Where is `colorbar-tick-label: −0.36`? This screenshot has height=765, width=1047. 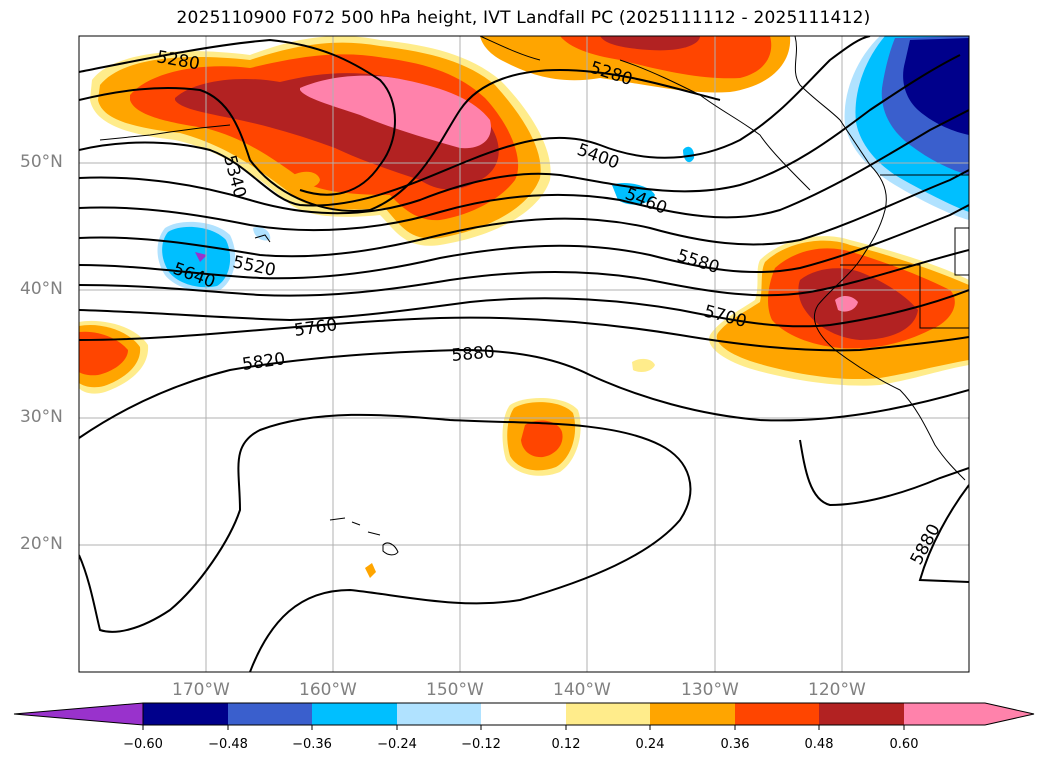
colorbar-tick-label: −0.36 is located at coordinates (312, 744).